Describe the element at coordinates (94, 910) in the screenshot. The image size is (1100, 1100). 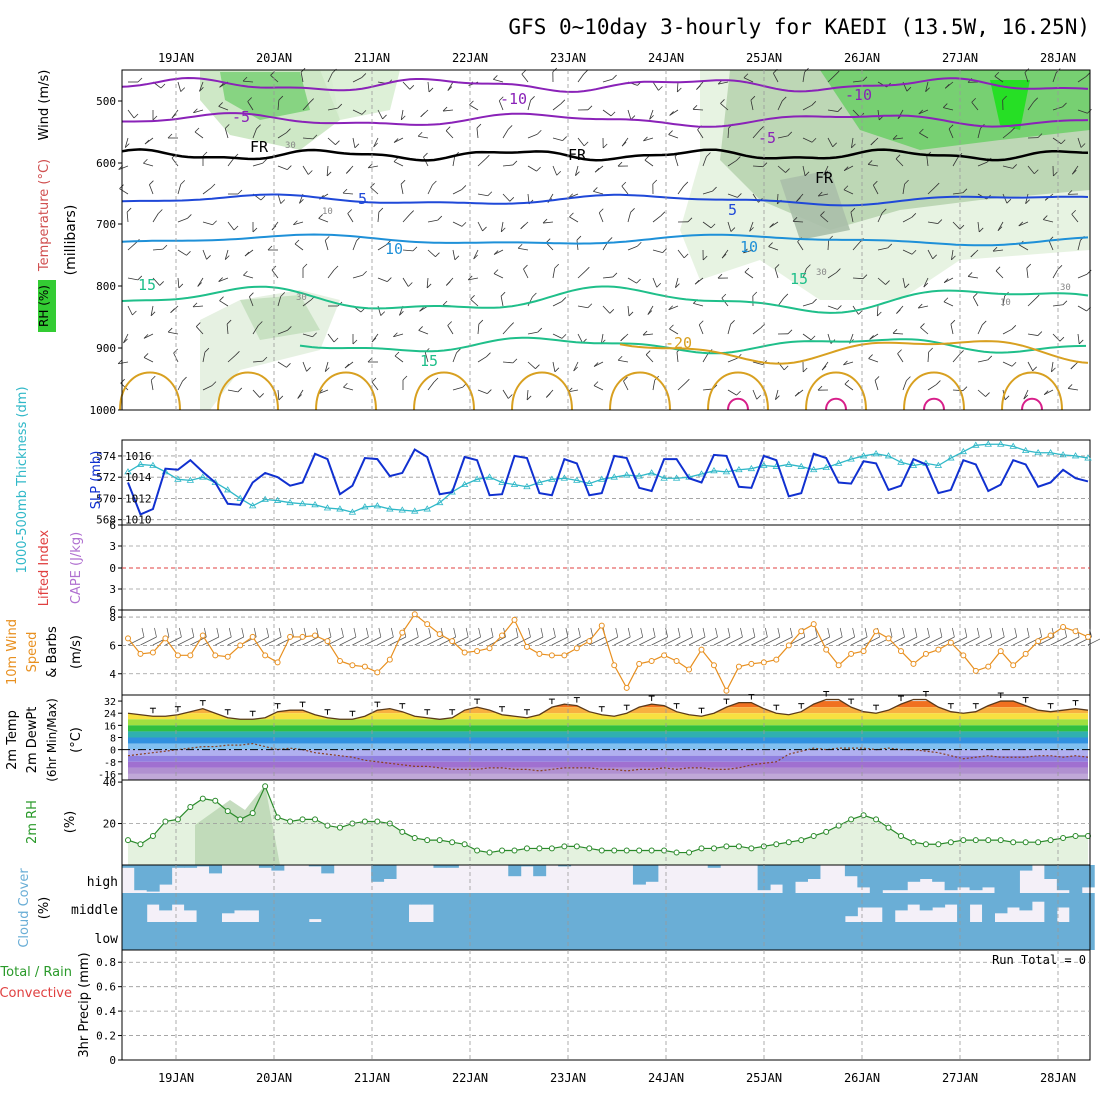
I see `cloud-level-middle: middle` at that location.